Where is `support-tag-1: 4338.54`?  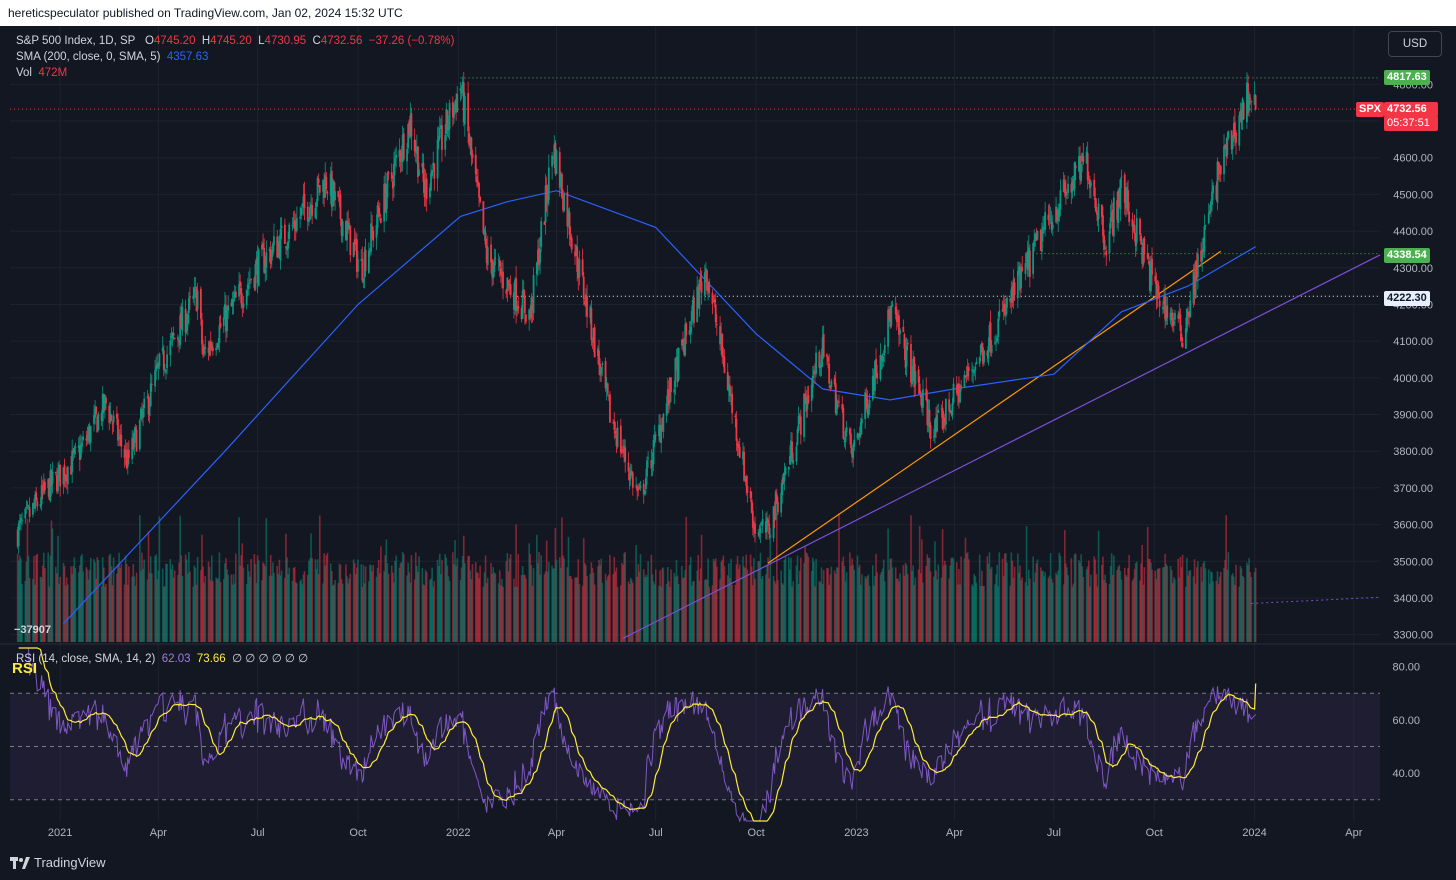 support-tag-1: 4338.54 is located at coordinates (1407, 255).